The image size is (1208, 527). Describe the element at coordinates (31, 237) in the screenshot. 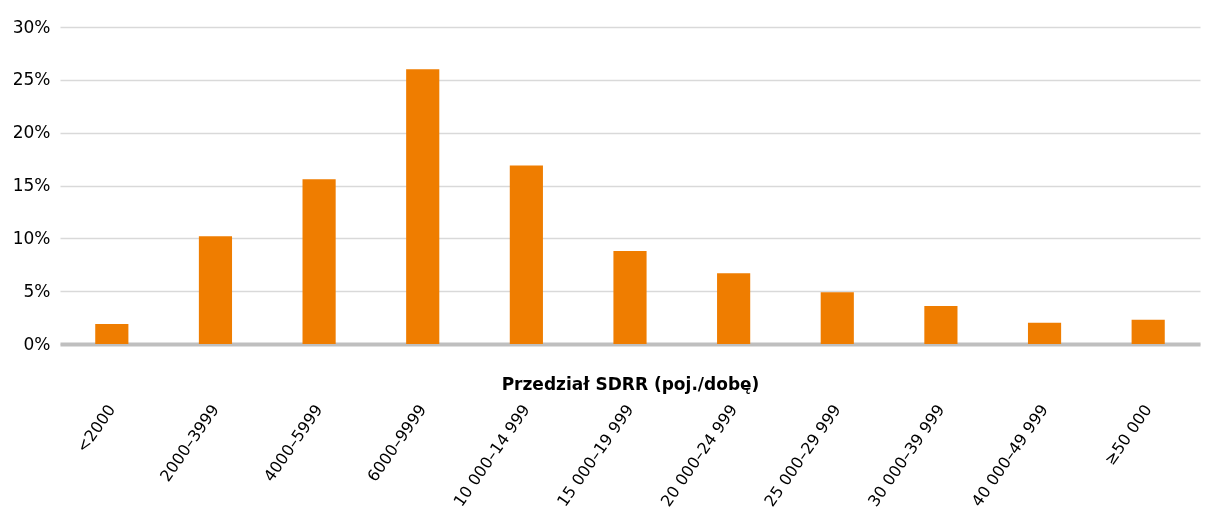

I see `y-tick-label: 10%` at that location.